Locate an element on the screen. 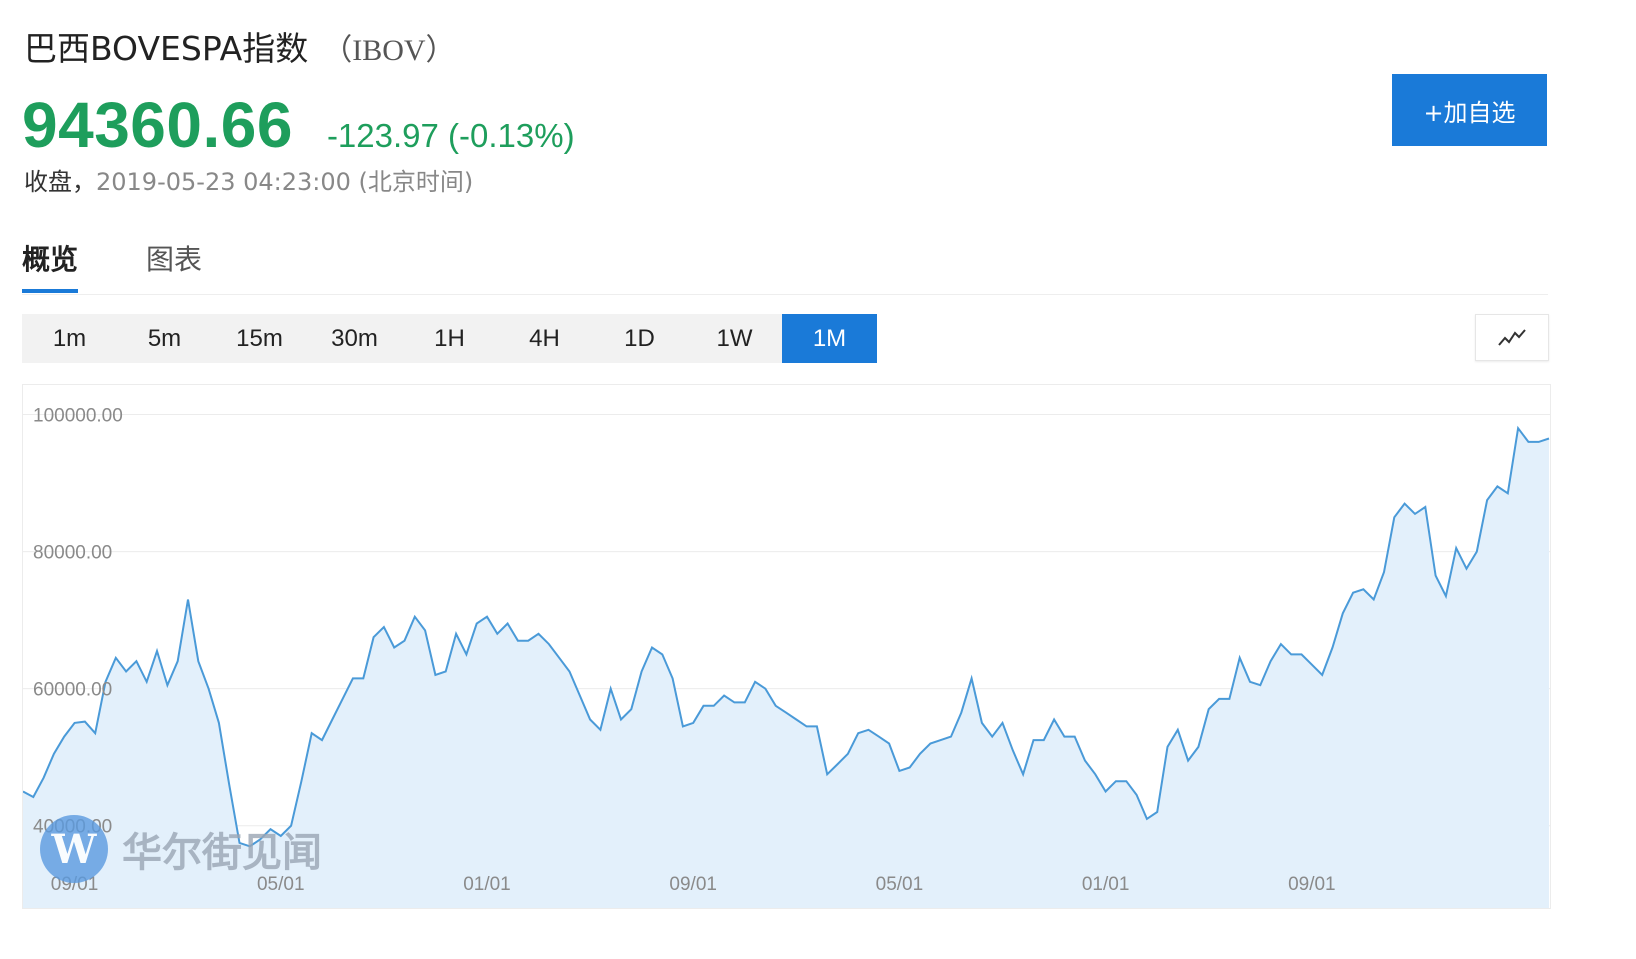 This screenshot has width=1636, height=959. y-tick-label: 60000.00 is located at coordinates (72, 690).